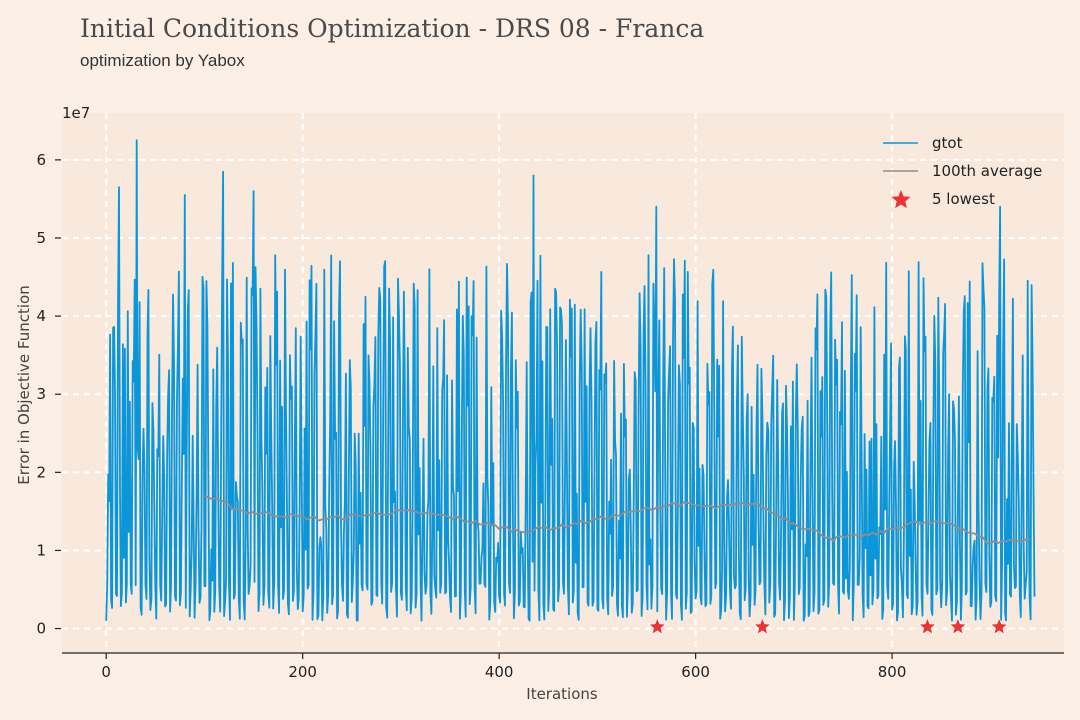  Describe the element at coordinates (499, 672) in the screenshot. I see `x-tick-label: 400` at that location.